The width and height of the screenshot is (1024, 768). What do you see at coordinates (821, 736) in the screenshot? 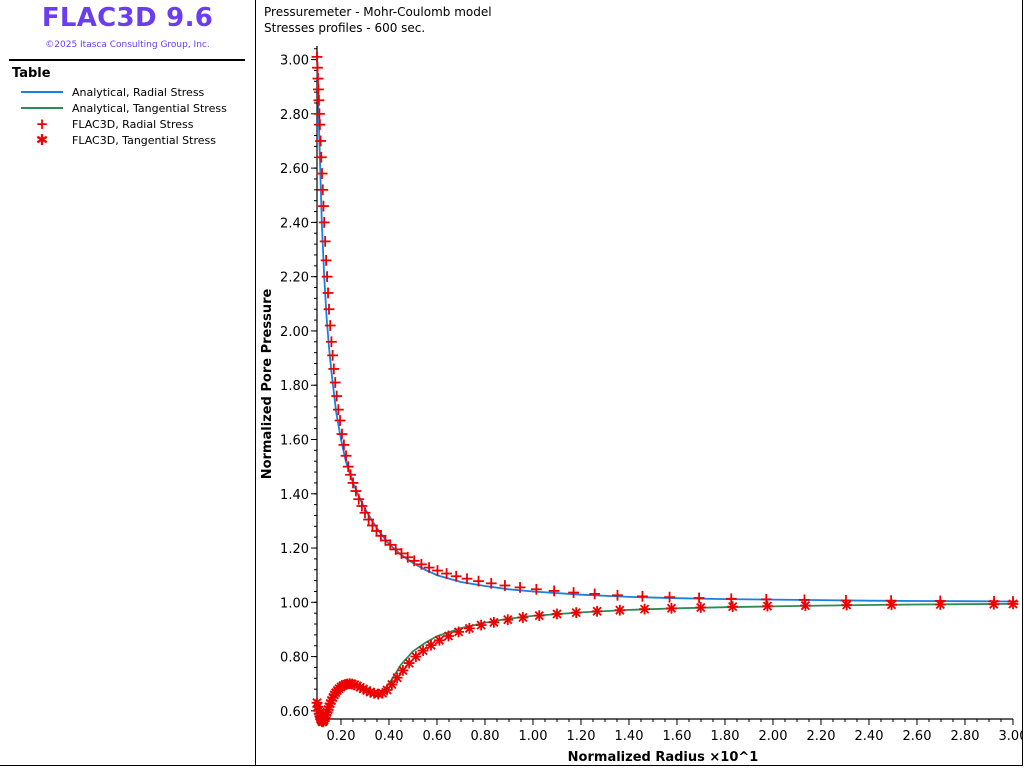
I see `x-tick-label: 2.20` at bounding box center [821, 736].